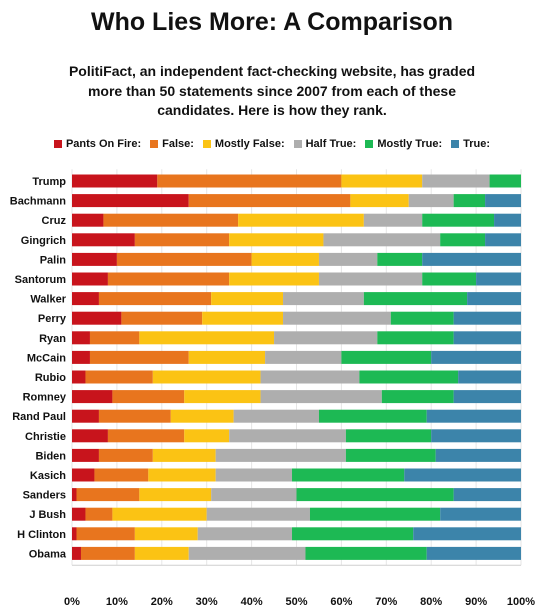  Describe the element at coordinates (38, 202) in the screenshot. I see `category-label: Bachmann` at that location.